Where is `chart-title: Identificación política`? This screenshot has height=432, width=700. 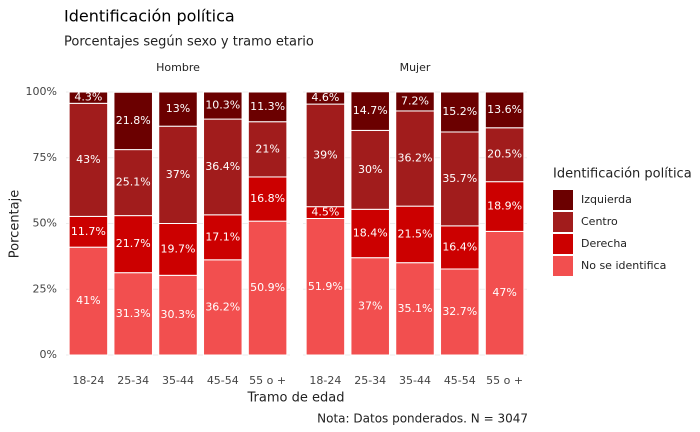 chart-title: Identificación política is located at coordinates (149, 16).